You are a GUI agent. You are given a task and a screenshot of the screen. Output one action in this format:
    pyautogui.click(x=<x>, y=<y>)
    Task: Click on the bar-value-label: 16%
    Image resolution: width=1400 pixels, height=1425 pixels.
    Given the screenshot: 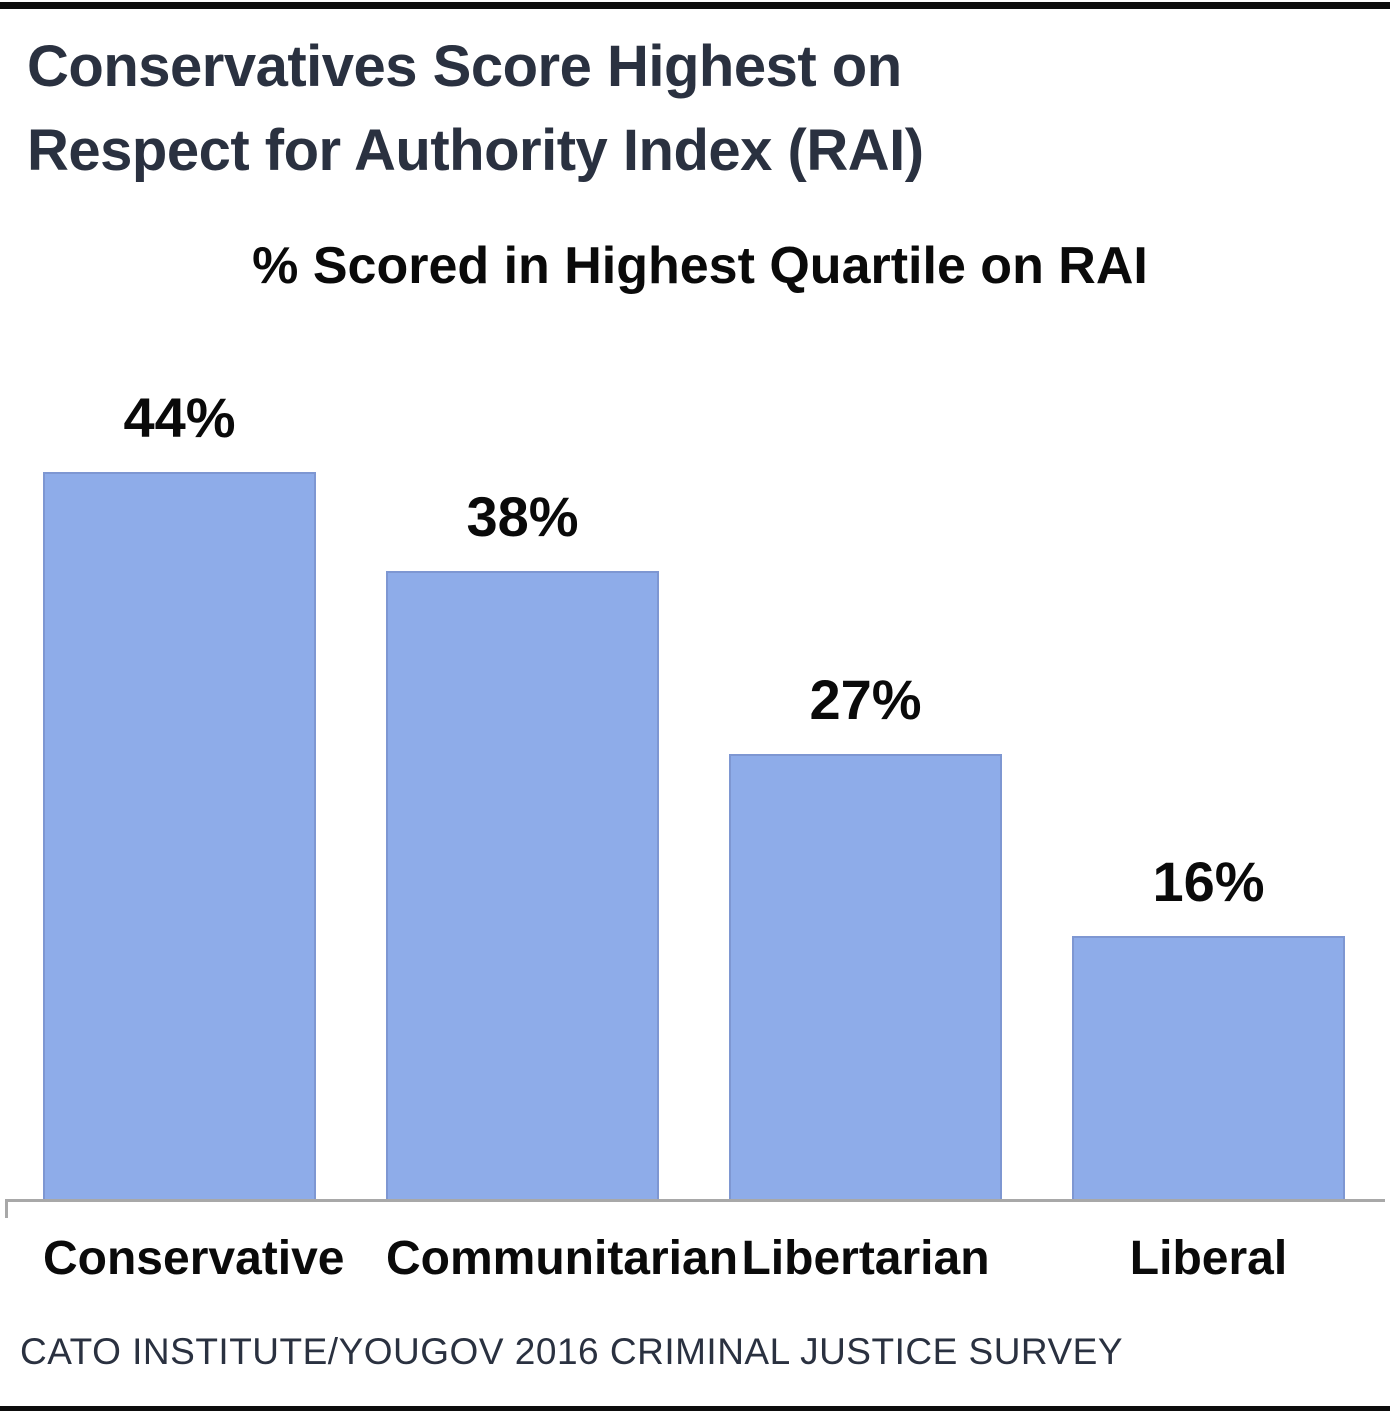 What is the action you would take?
    pyautogui.click(x=1208, y=881)
    